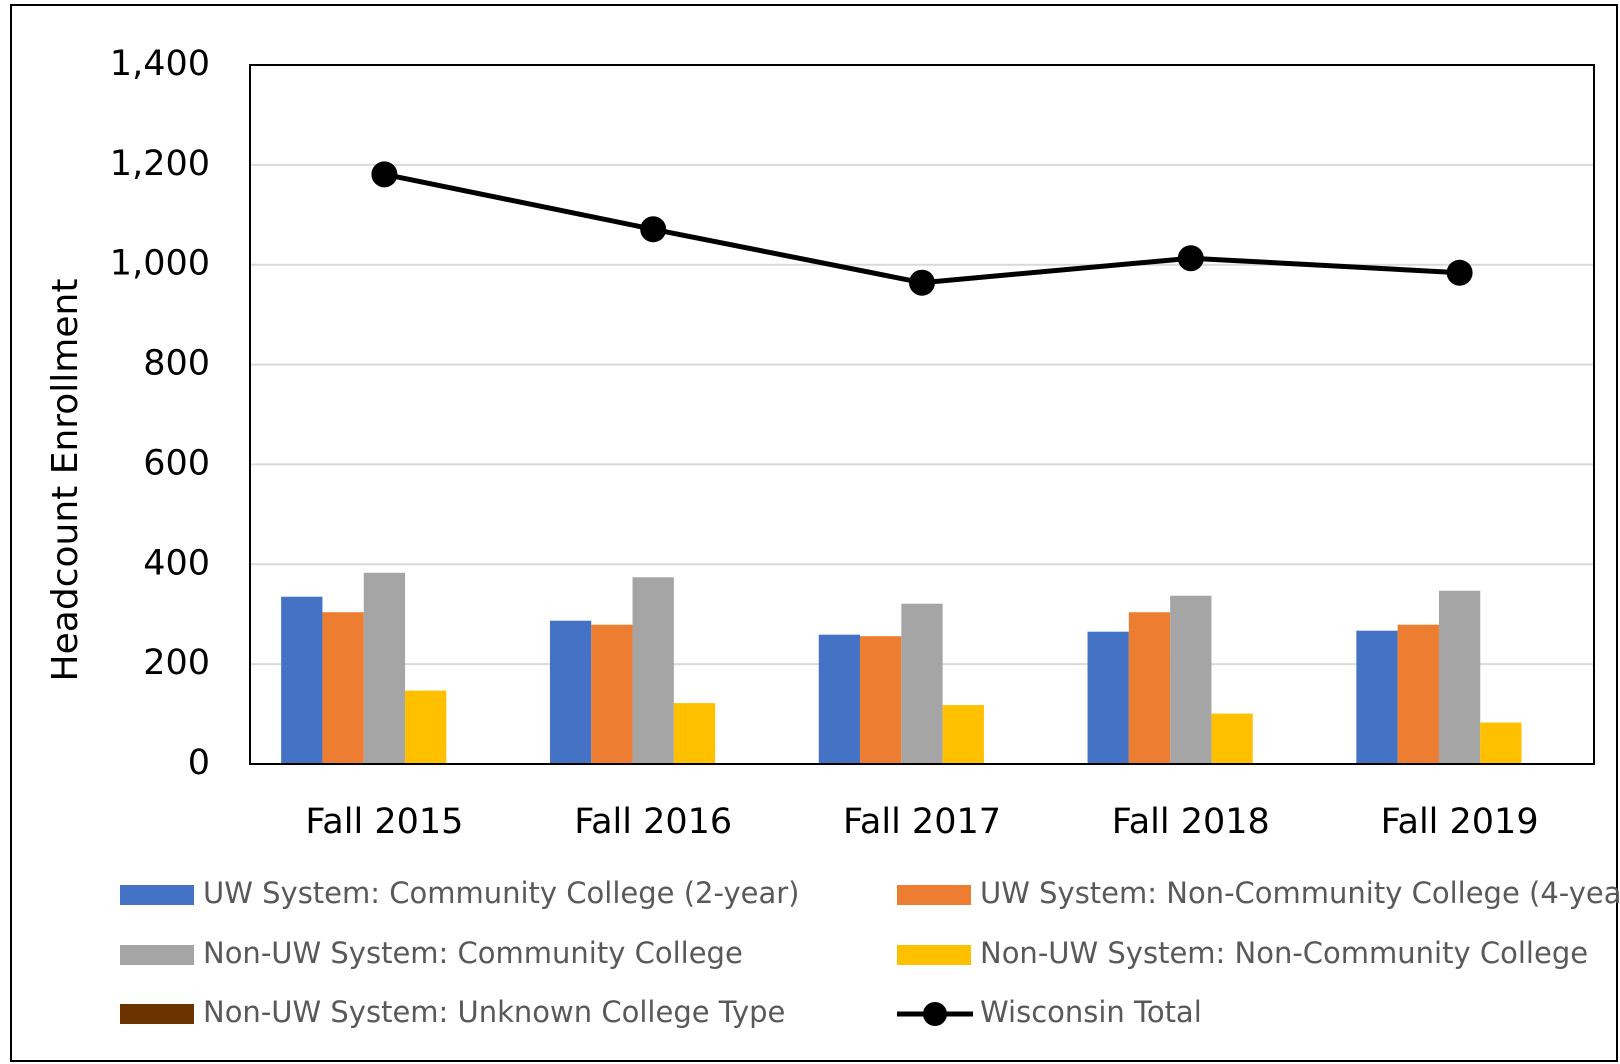 The height and width of the screenshot is (1064, 1620). Describe the element at coordinates (494, 1012) in the screenshot. I see `legend-label: Non-UW System: Unknown College Type` at that location.